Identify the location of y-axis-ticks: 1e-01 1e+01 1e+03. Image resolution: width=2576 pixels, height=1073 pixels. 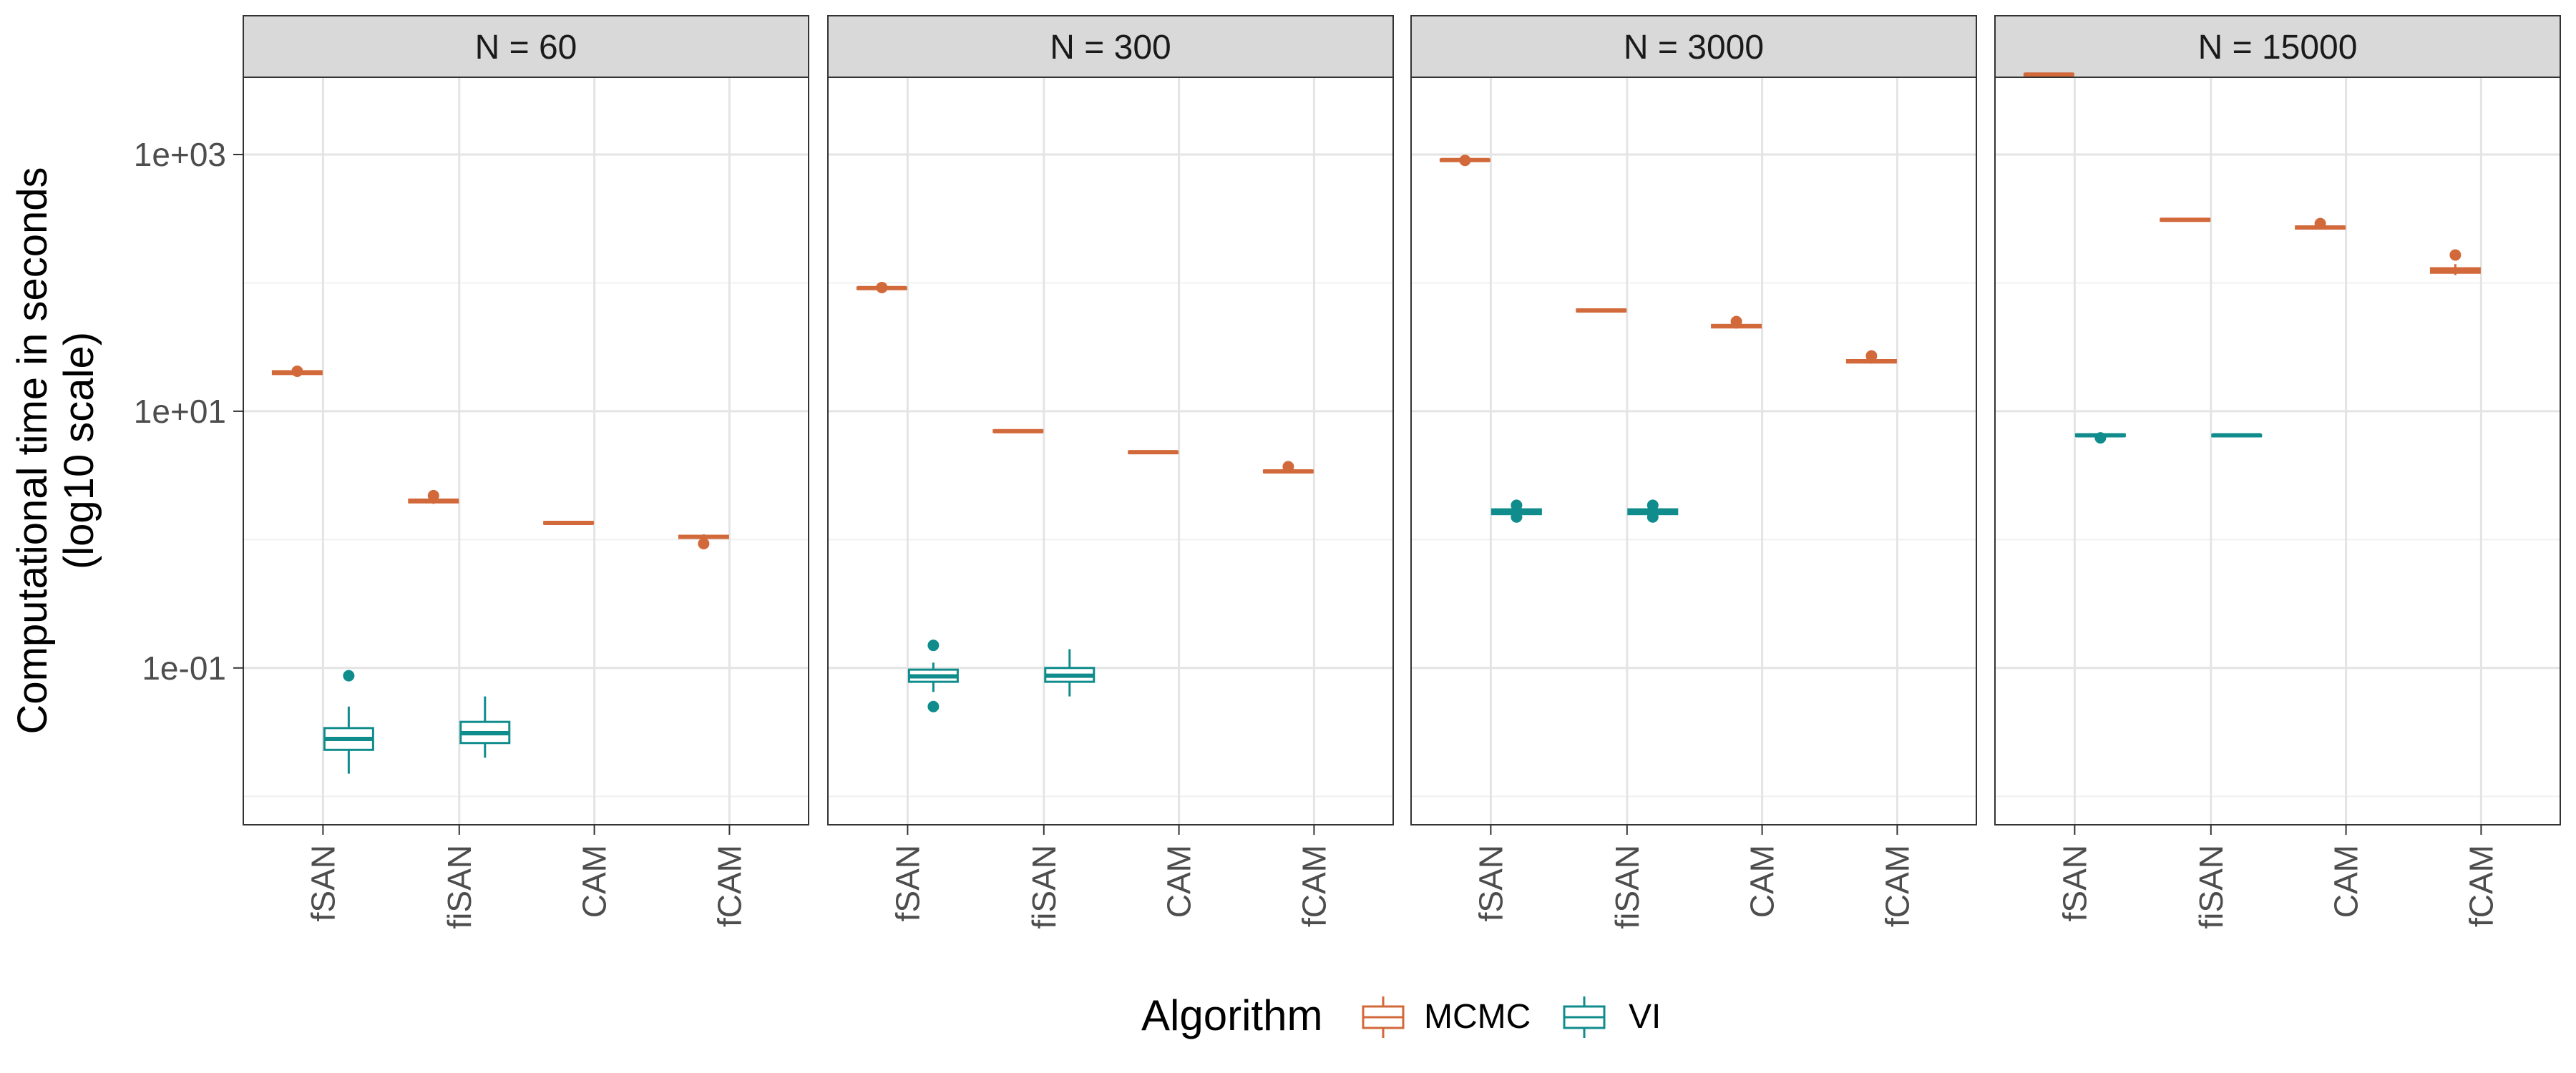
(188, 411).